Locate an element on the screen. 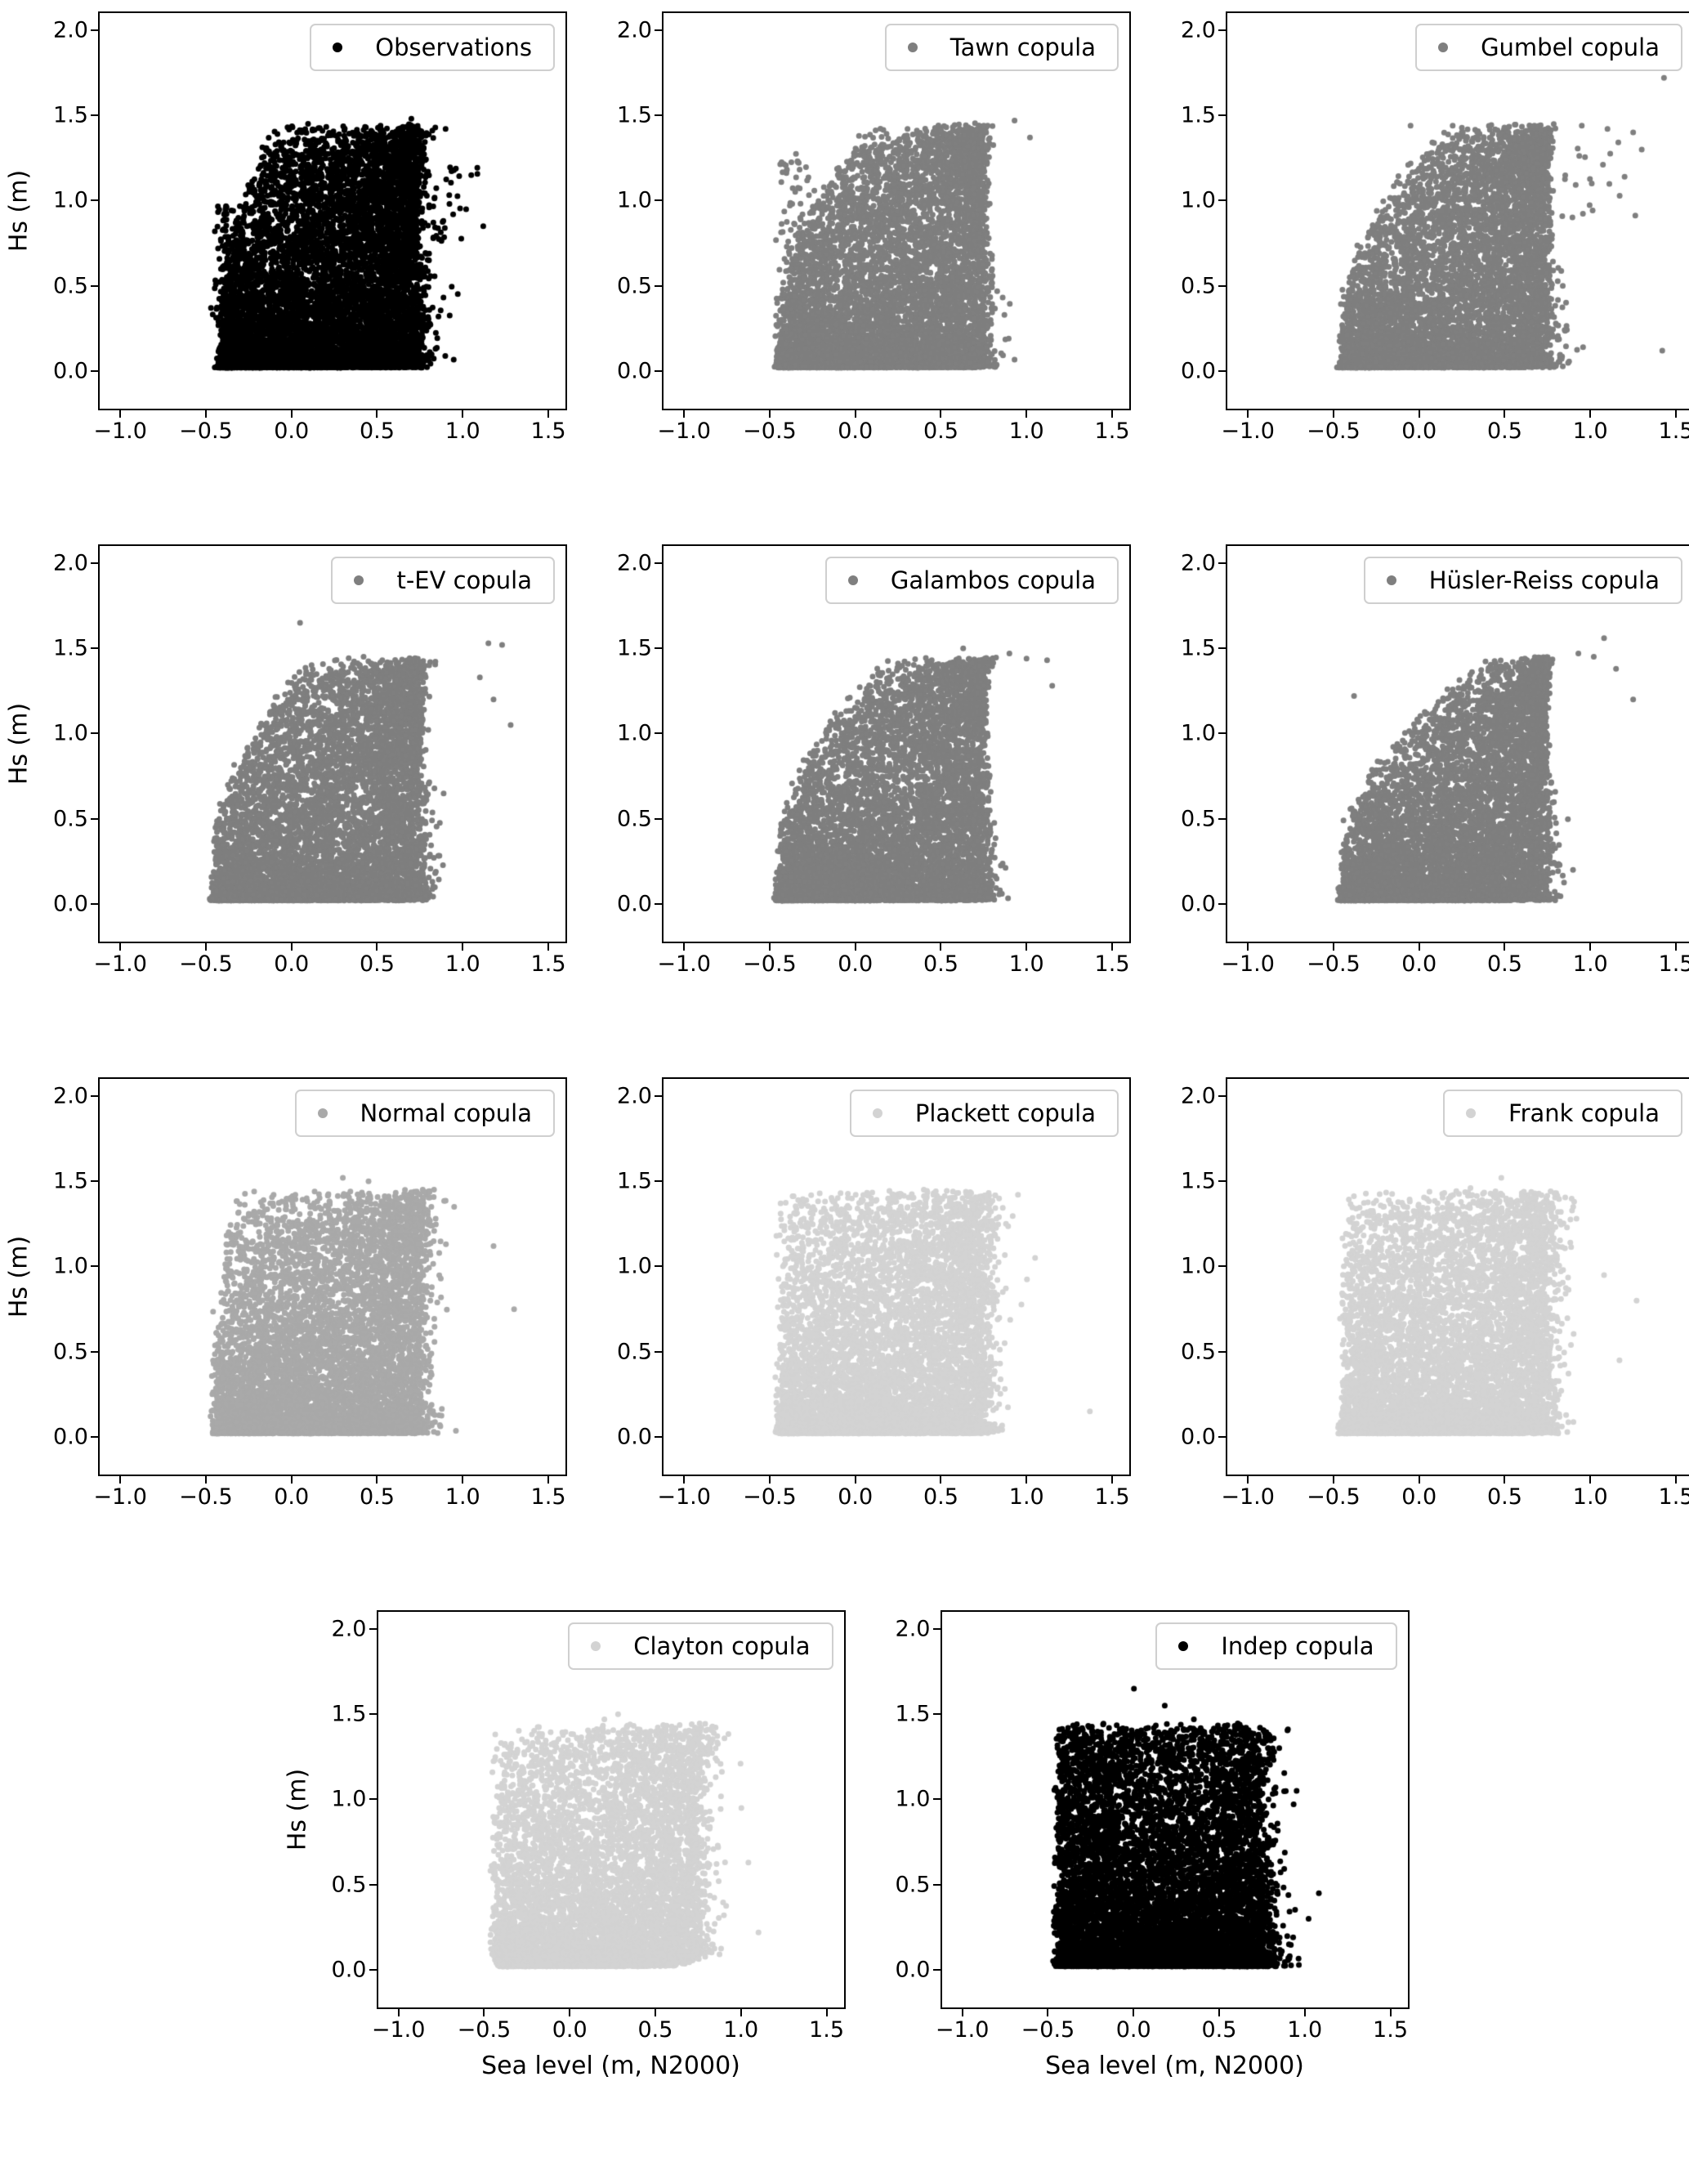  legend: t-EV copula is located at coordinates (443, 580).